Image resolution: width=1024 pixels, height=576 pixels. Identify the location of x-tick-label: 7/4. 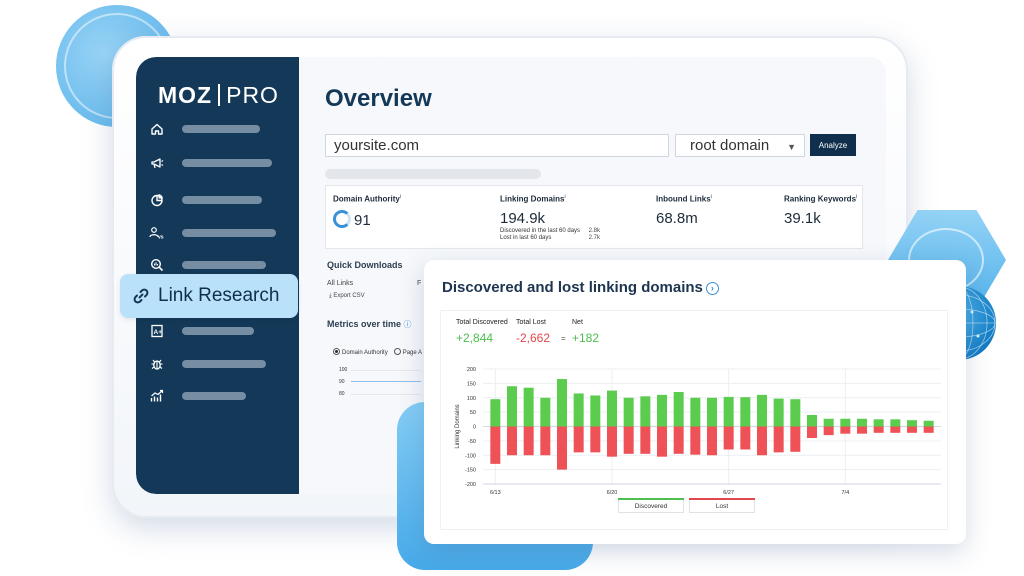
(846, 493).